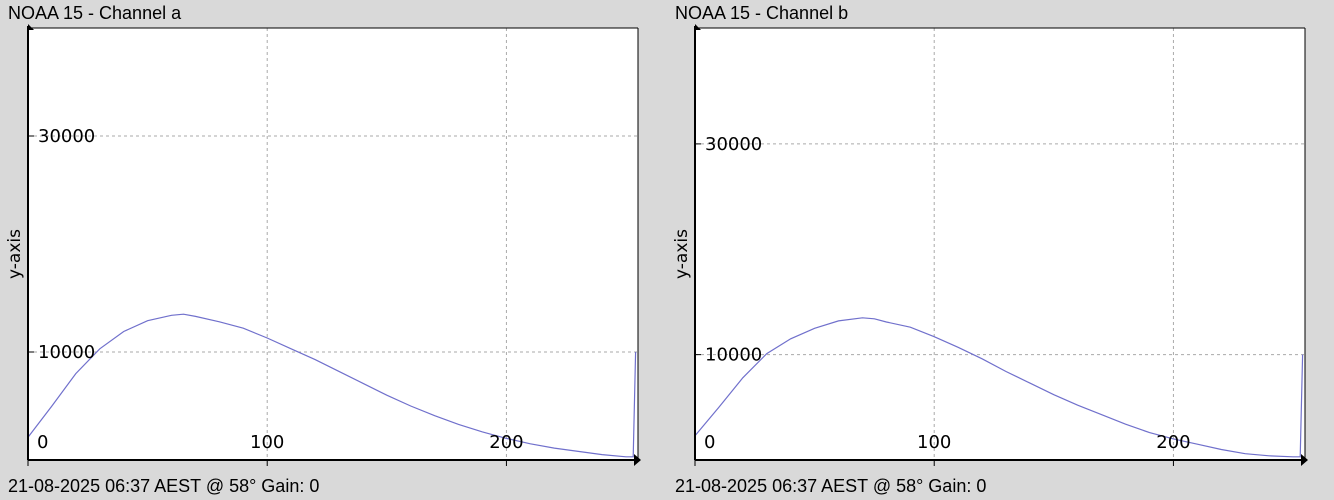 This screenshot has height=500, width=1334. Describe the element at coordinates (762, 13) in the screenshot. I see `chart-title: NOAA 15 - Channel b` at that location.